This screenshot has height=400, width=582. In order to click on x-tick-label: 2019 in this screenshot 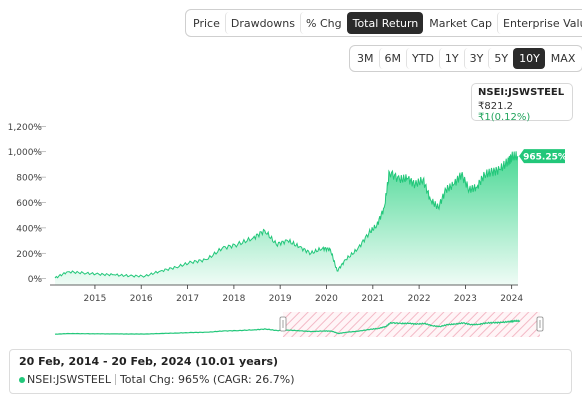, I will do `click(280, 299)`.